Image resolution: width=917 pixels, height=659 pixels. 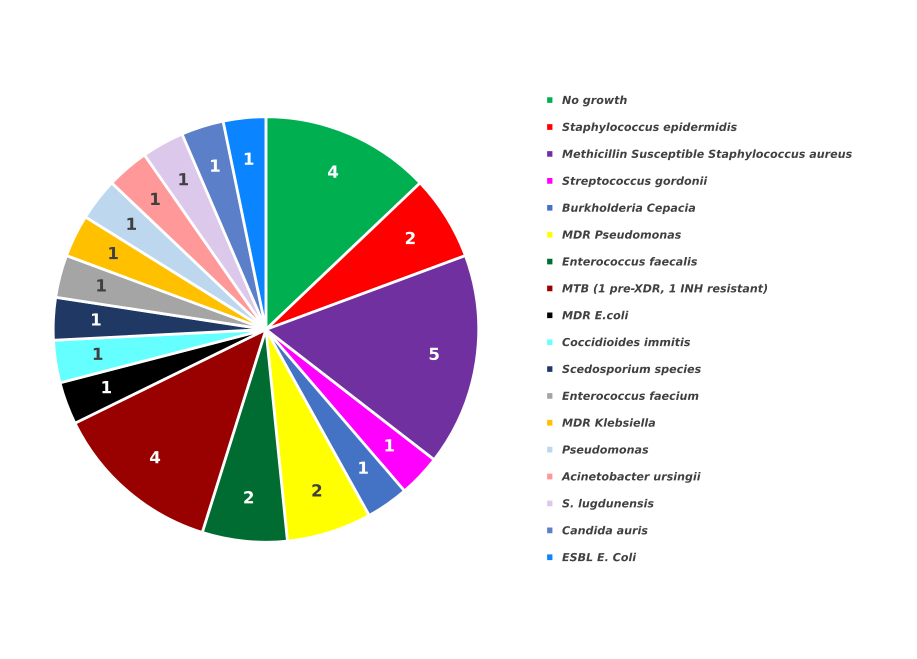 I want to click on legend-label: Staphylococcus epidermidis, so click(x=649, y=128).